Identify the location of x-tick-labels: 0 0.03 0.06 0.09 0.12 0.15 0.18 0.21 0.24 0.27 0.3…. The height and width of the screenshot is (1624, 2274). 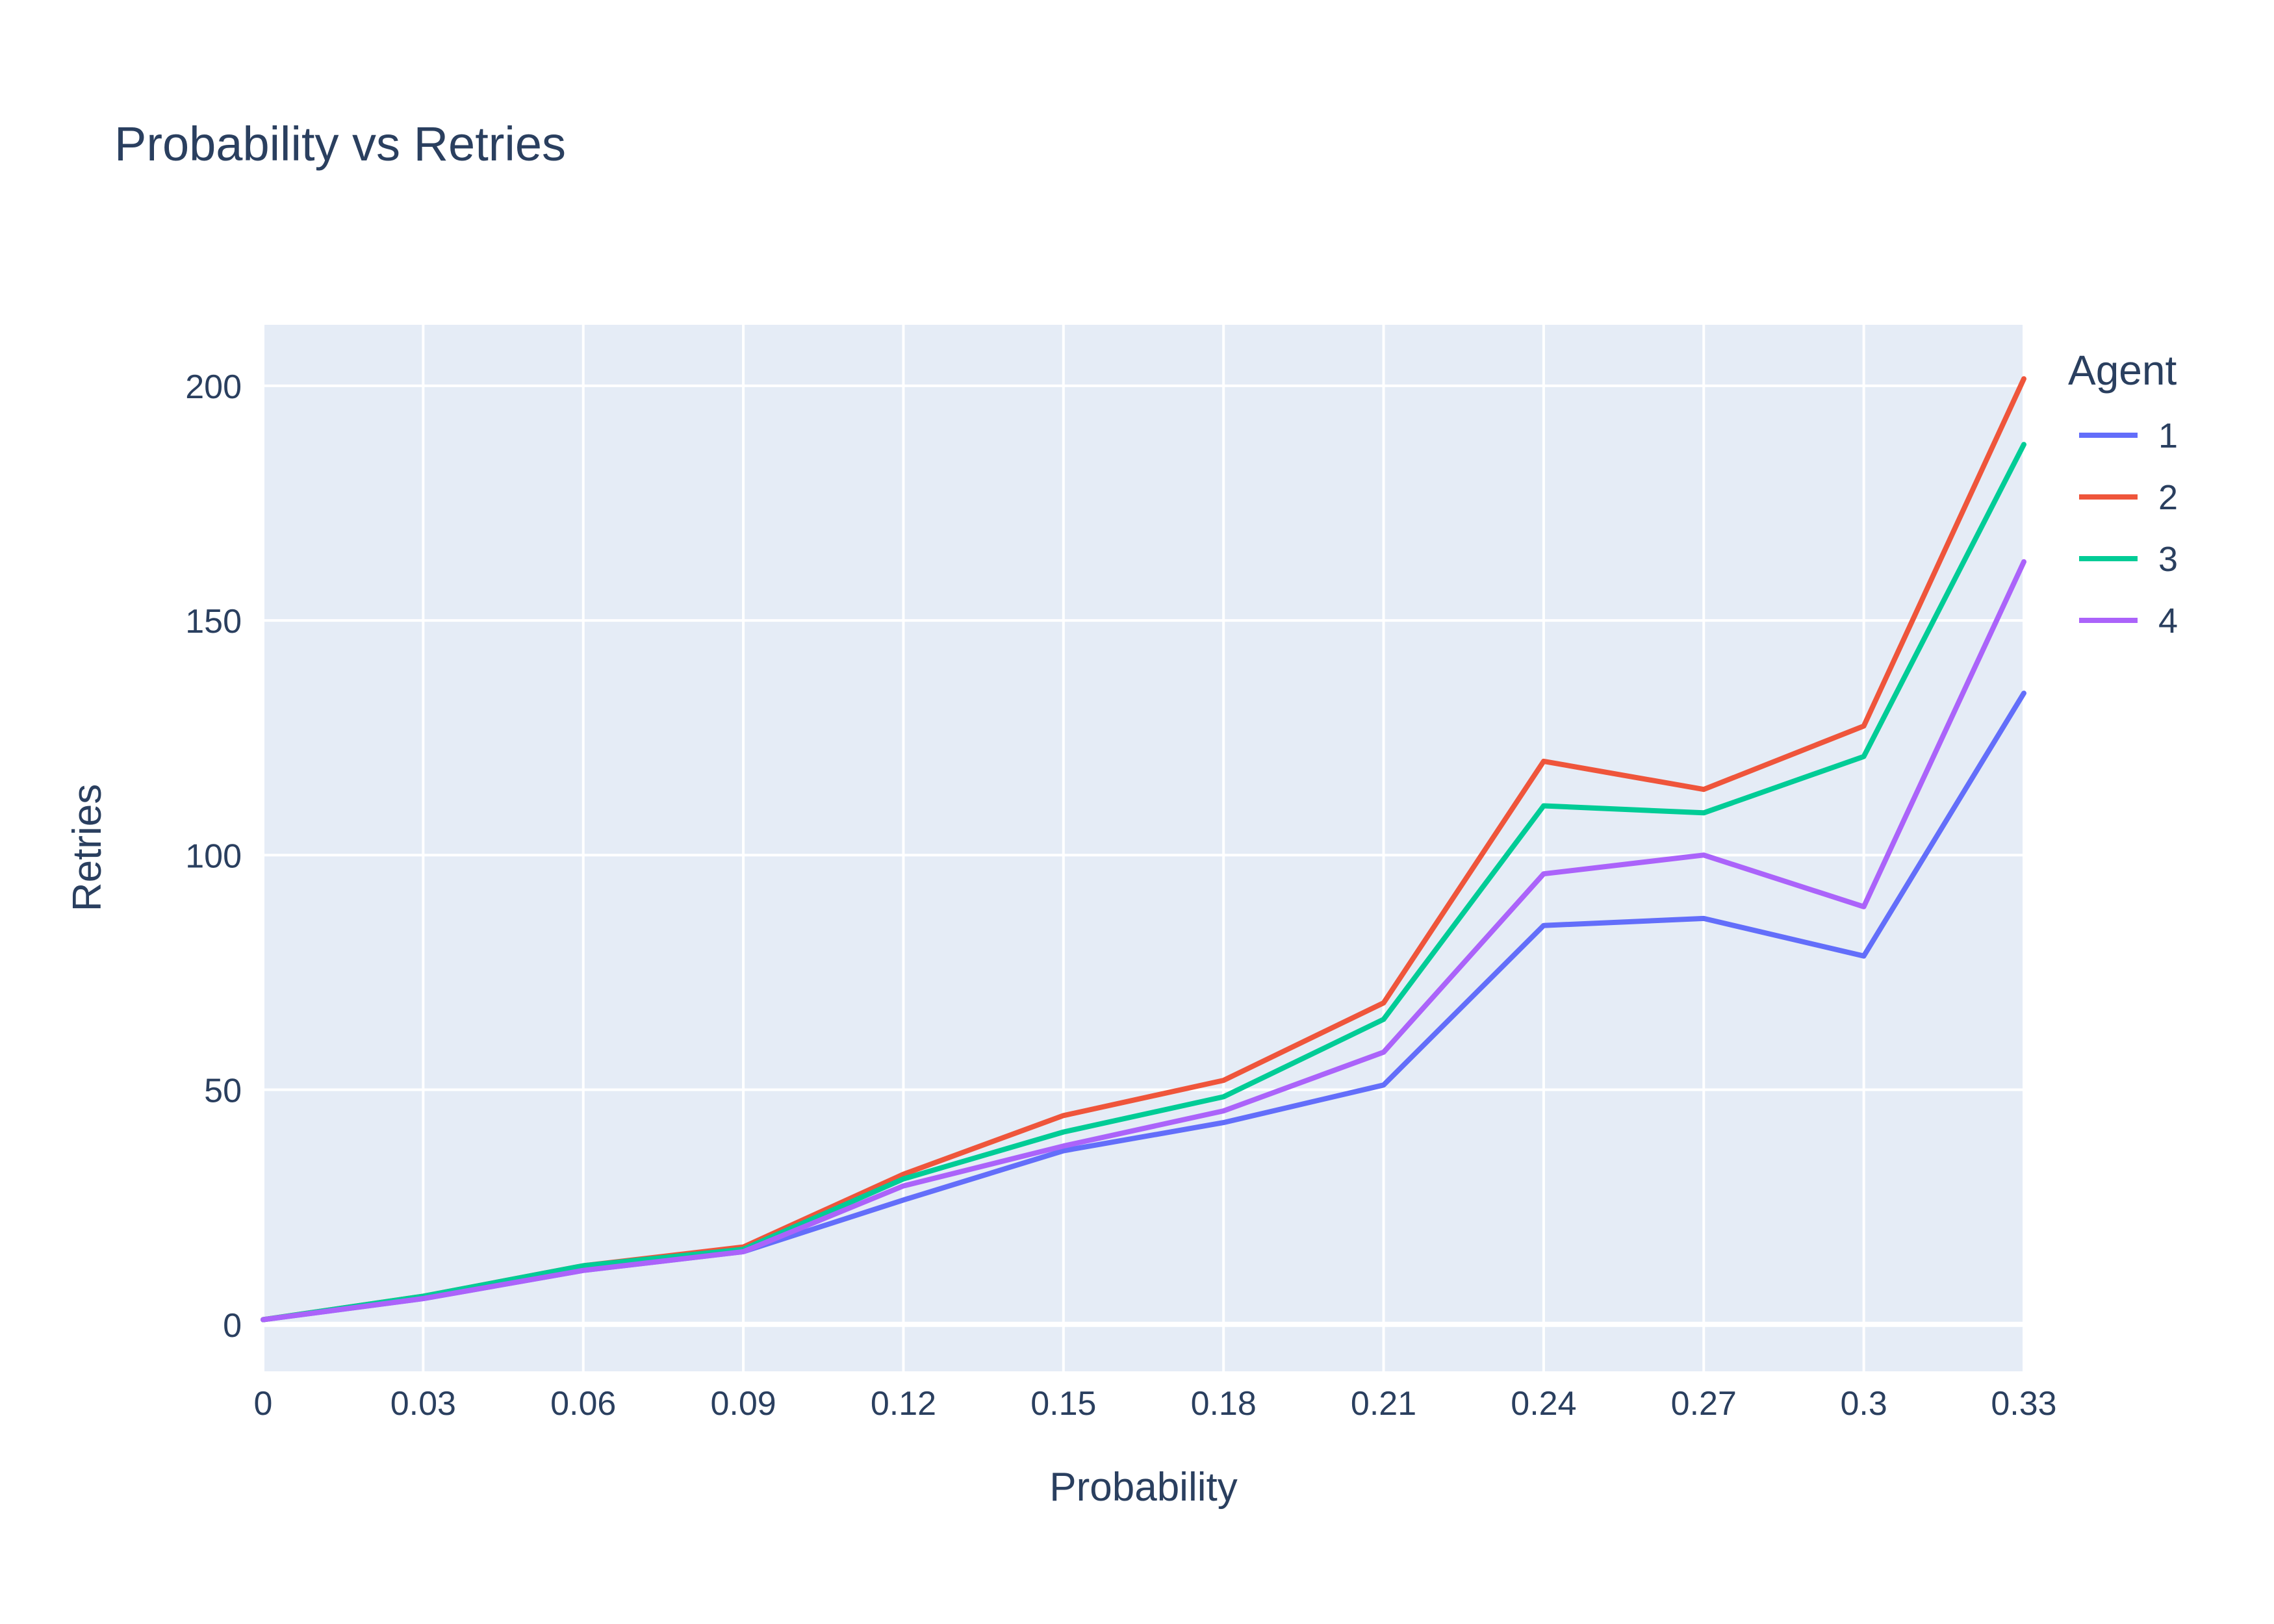
(1155, 1404).